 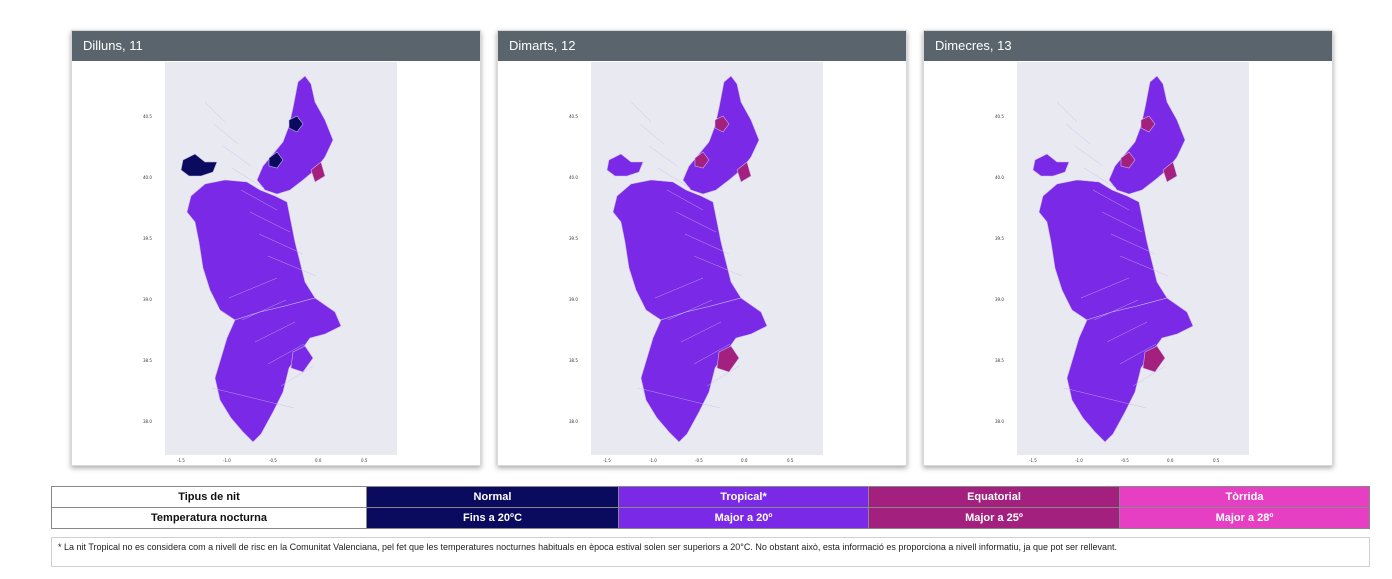 I want to click on panel-title: Dimecres, 13, so click(x=1128, y=46).